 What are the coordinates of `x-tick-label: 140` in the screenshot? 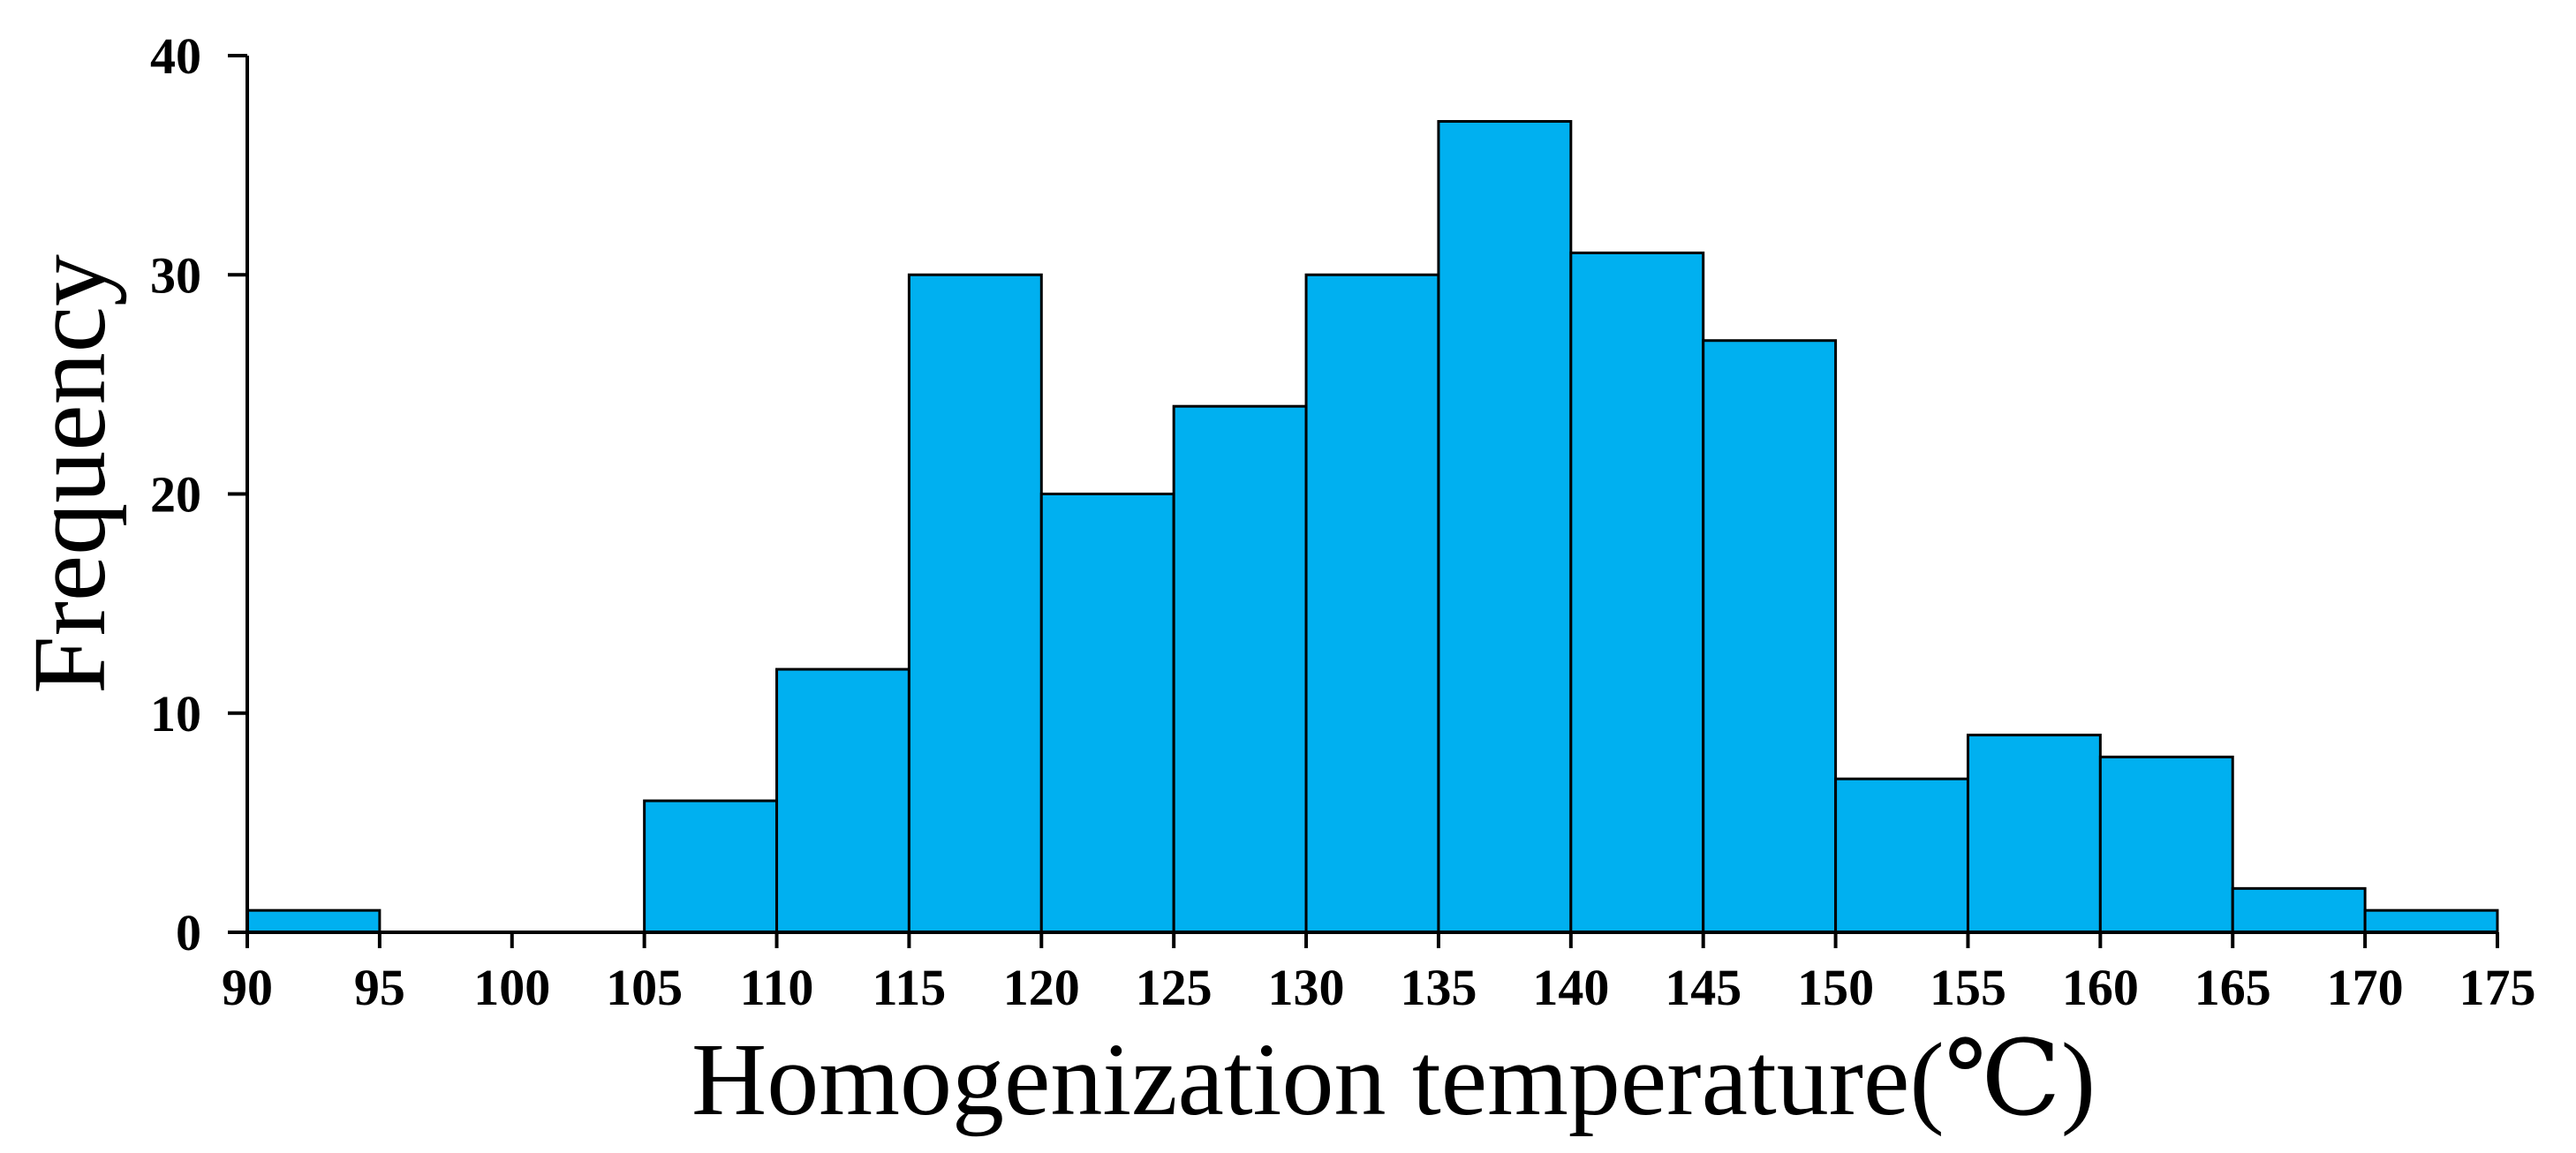 It's located at (1570, 988).